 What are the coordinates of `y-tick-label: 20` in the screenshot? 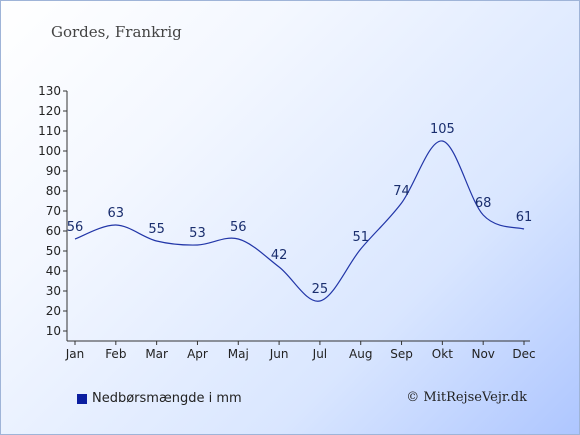 It's located at (53, 311).